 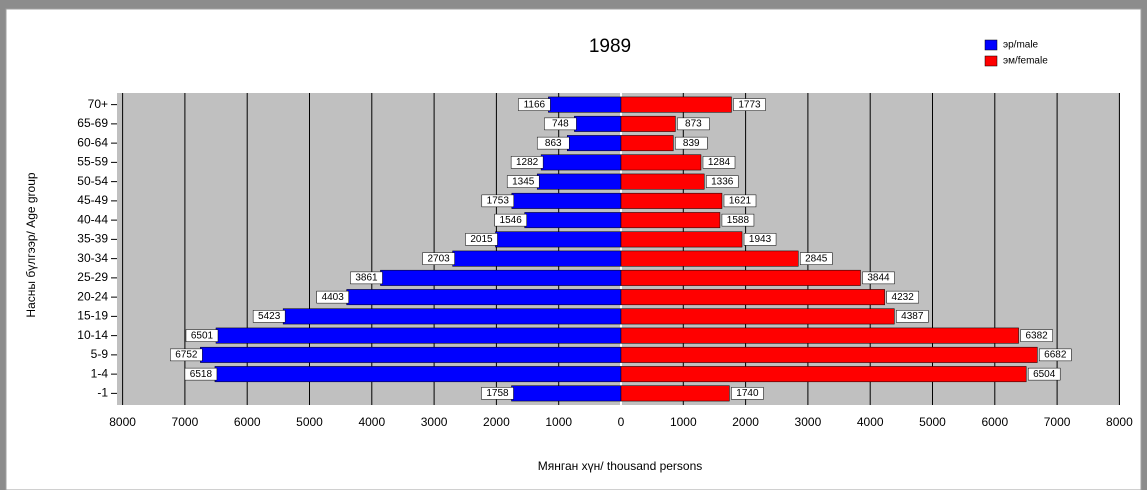 I want to click on data-label: 863, so click(x=553, y=143).